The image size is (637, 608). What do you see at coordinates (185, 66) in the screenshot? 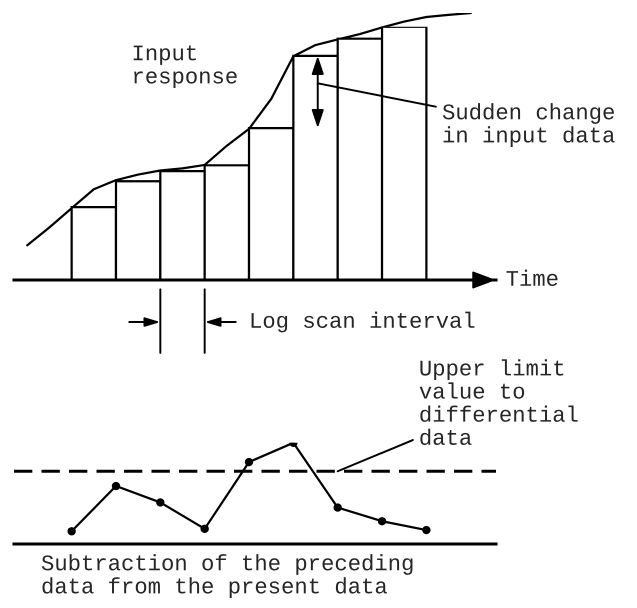
I see `annotation: Input response` at bounding box center [185, 66].